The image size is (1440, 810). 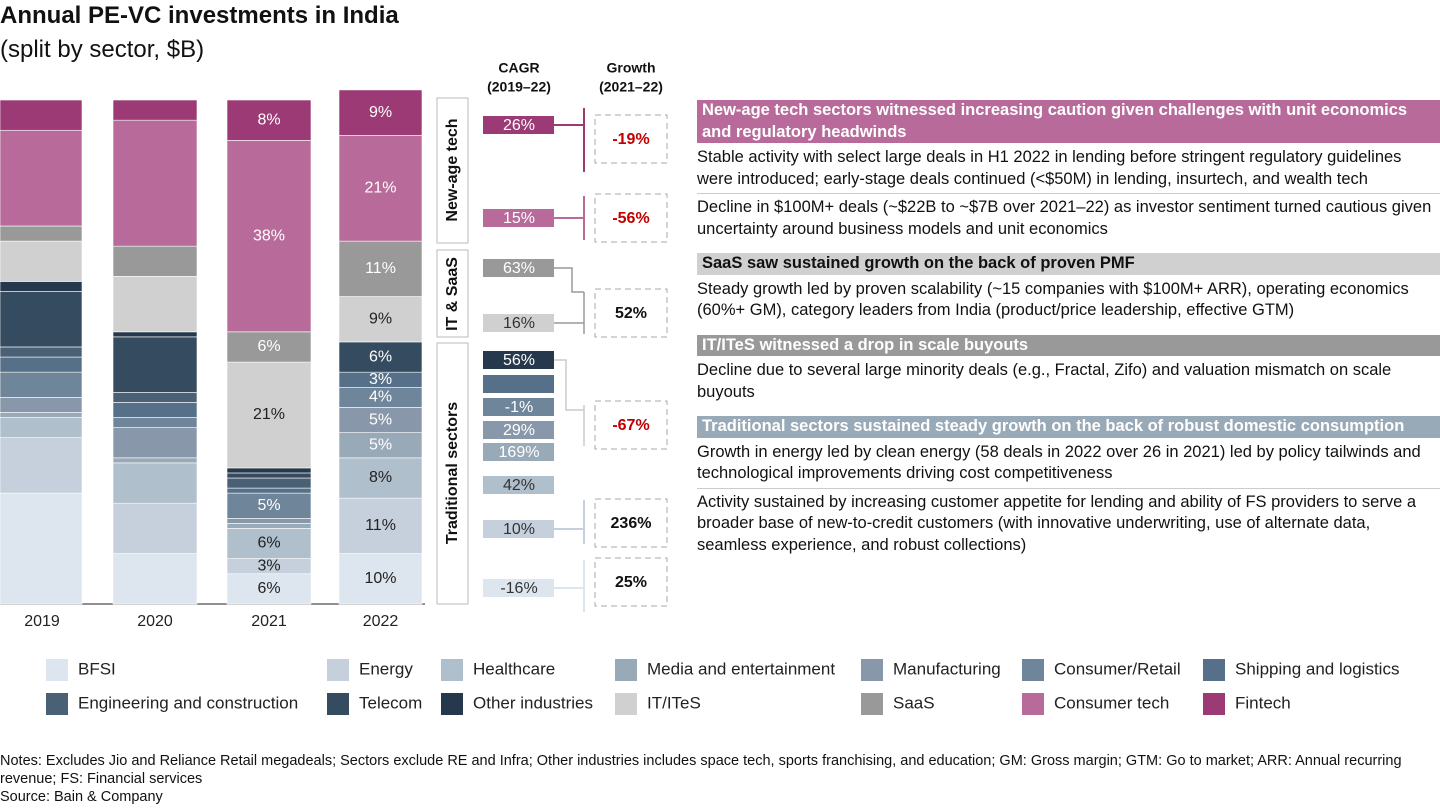 I want to click on group-label: Traditional sectors, so click(x=452, y=473).